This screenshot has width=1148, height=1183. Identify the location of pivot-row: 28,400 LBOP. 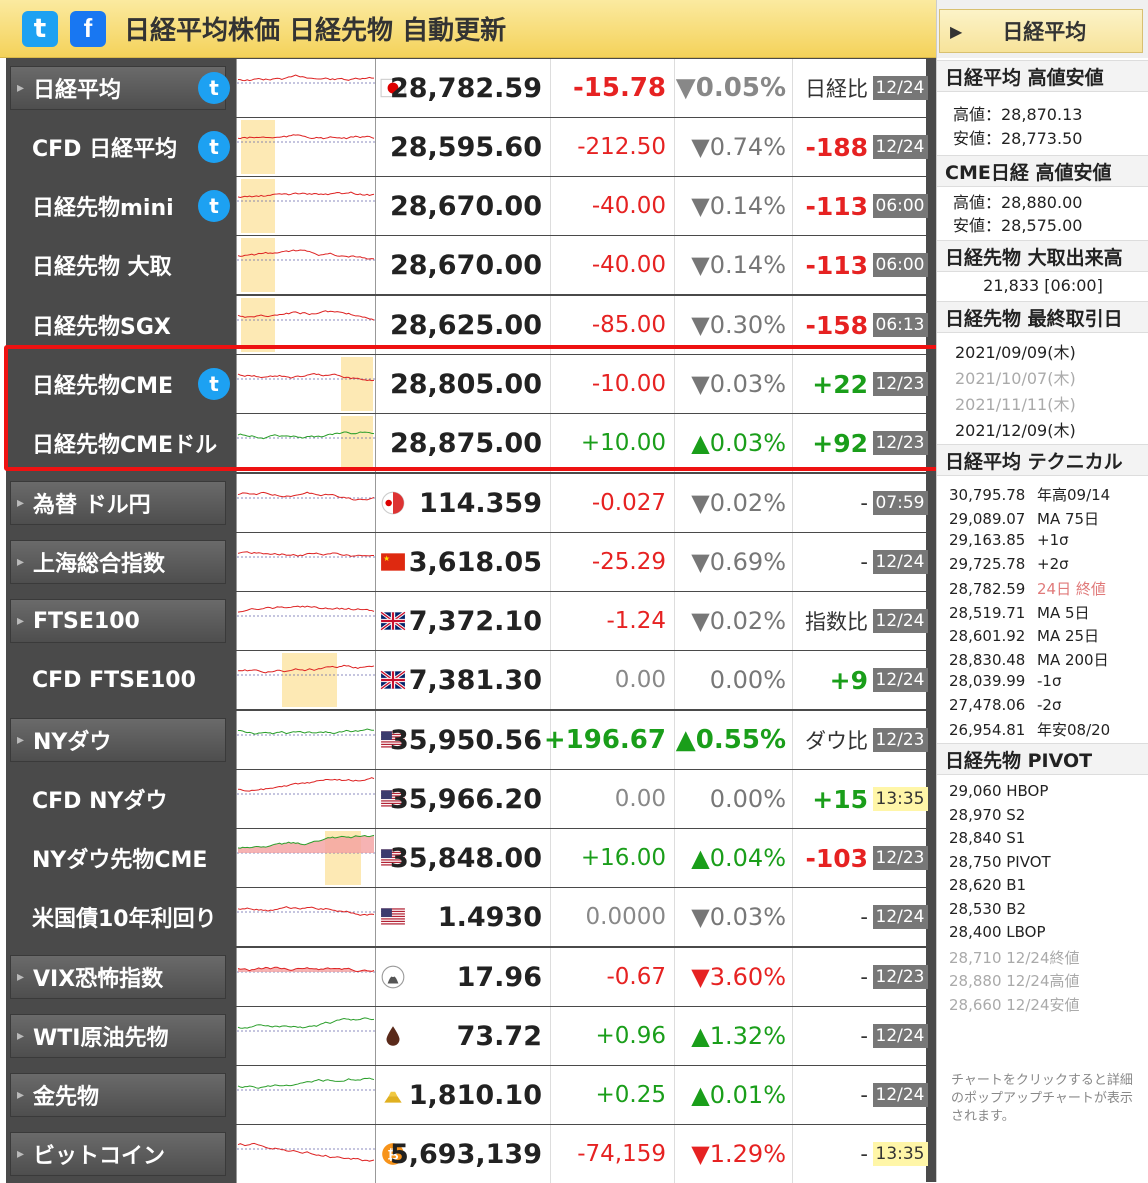
(997, 932).